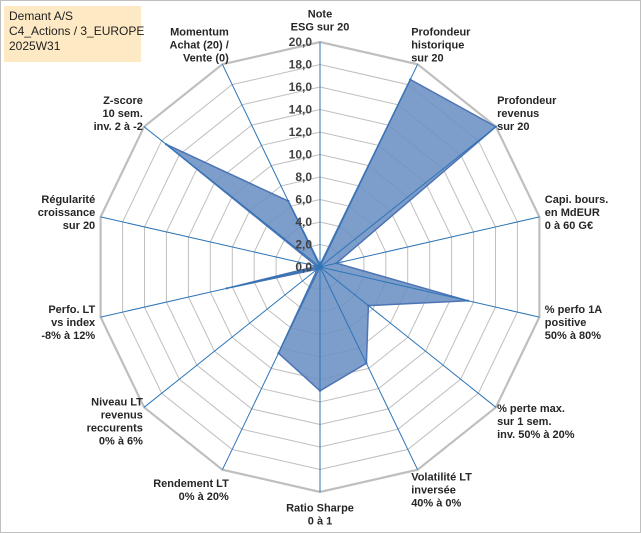 This screenshot has height=533, width=641. I want to click on axis-label-line: % perte max., so click(531, 409).